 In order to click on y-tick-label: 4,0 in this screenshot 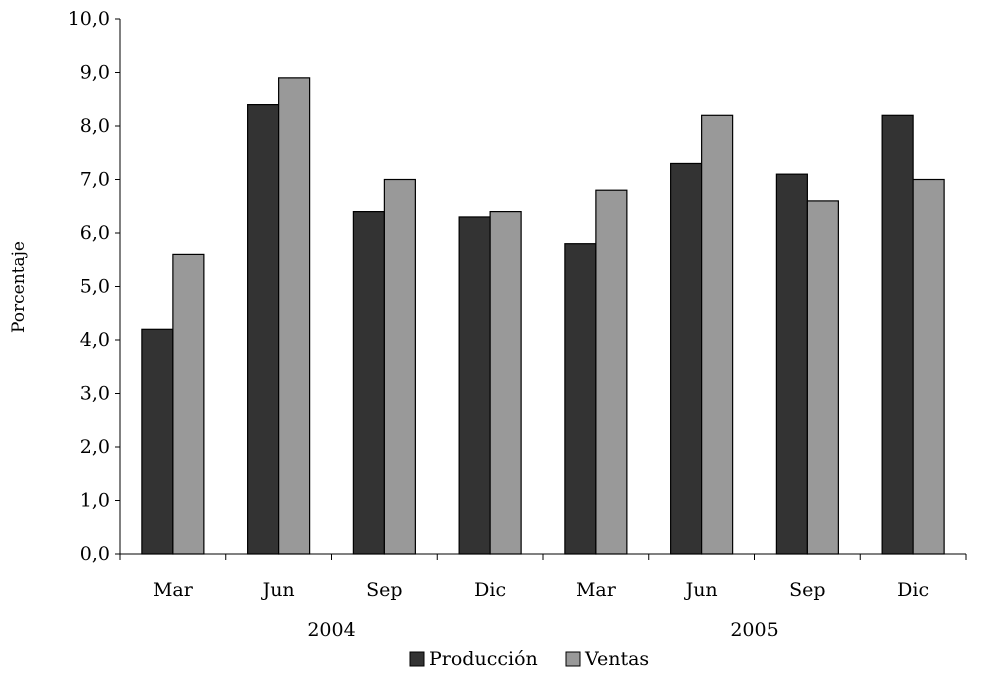, I will do `click(95, 340)`.